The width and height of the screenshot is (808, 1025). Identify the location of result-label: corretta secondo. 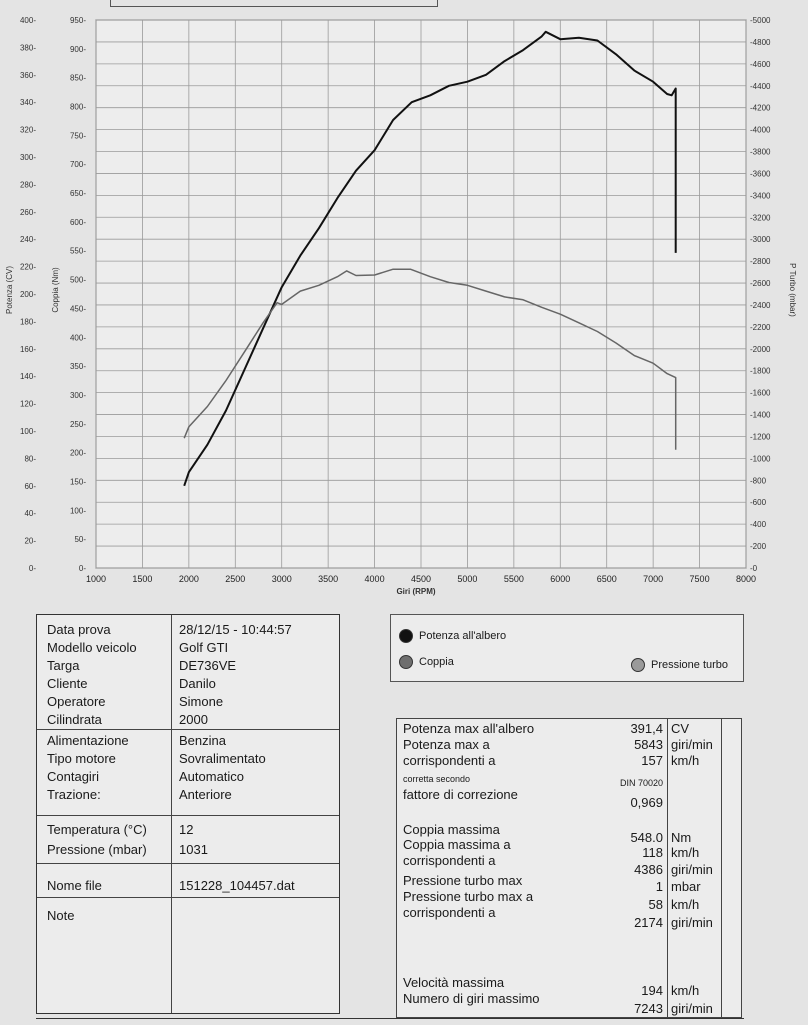
(437, 779).